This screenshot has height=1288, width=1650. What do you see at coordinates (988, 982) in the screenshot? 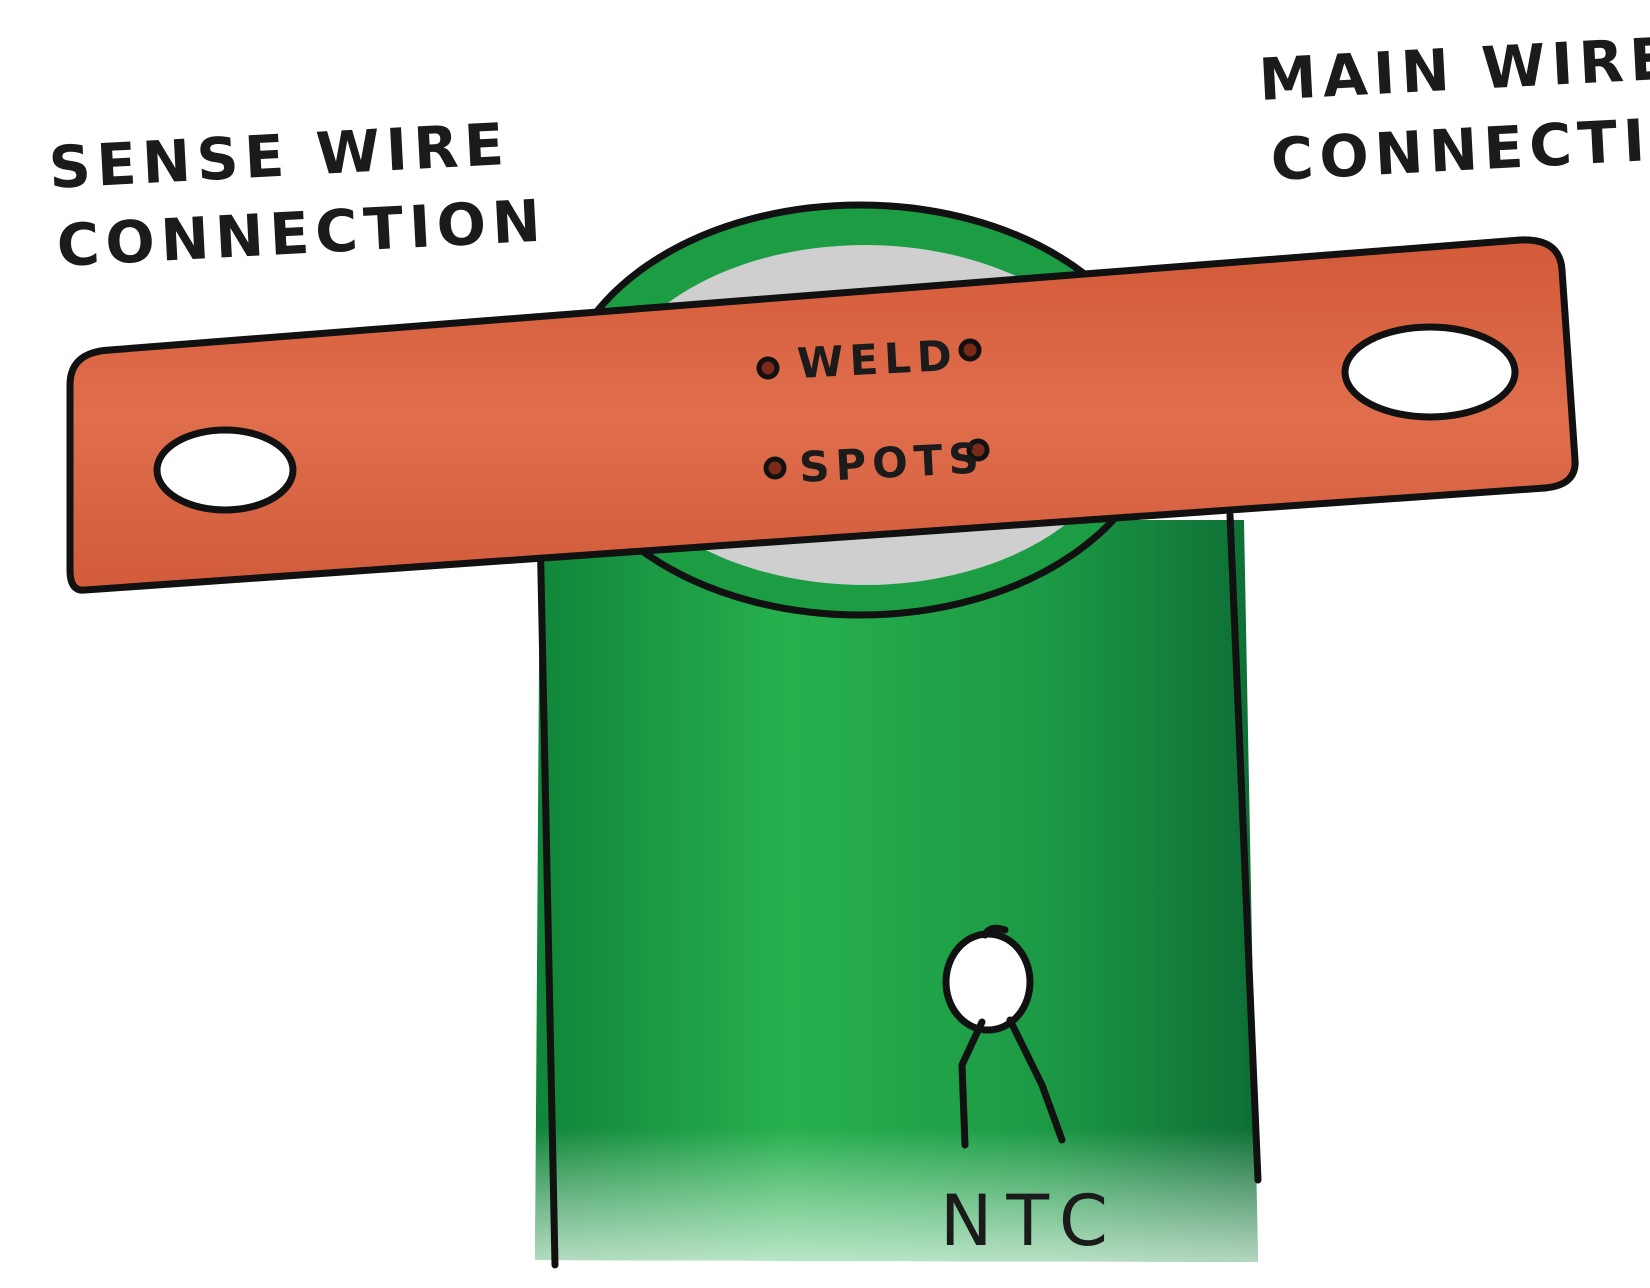
I see `ntc-bead` at bounding box center [988, 982].